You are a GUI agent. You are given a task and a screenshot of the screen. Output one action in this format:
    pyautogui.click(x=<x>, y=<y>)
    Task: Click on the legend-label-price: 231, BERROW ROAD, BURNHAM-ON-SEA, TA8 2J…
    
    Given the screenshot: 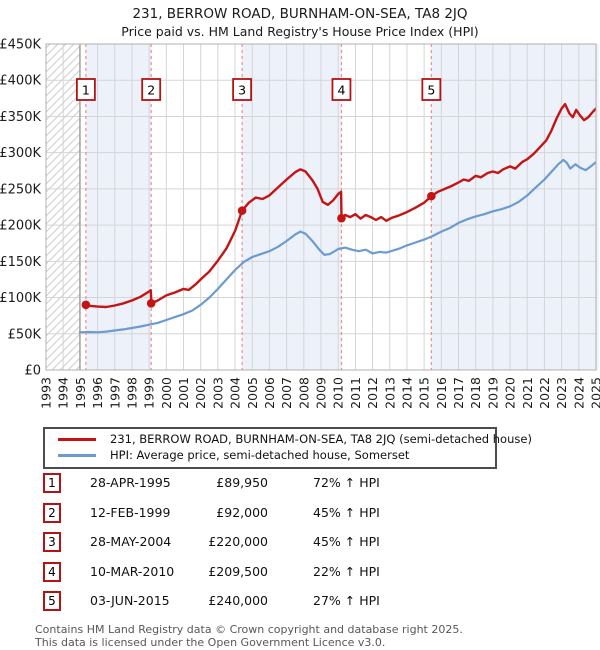 What is the action you would take?
    pyautogui.click(x=321, y=439)
    